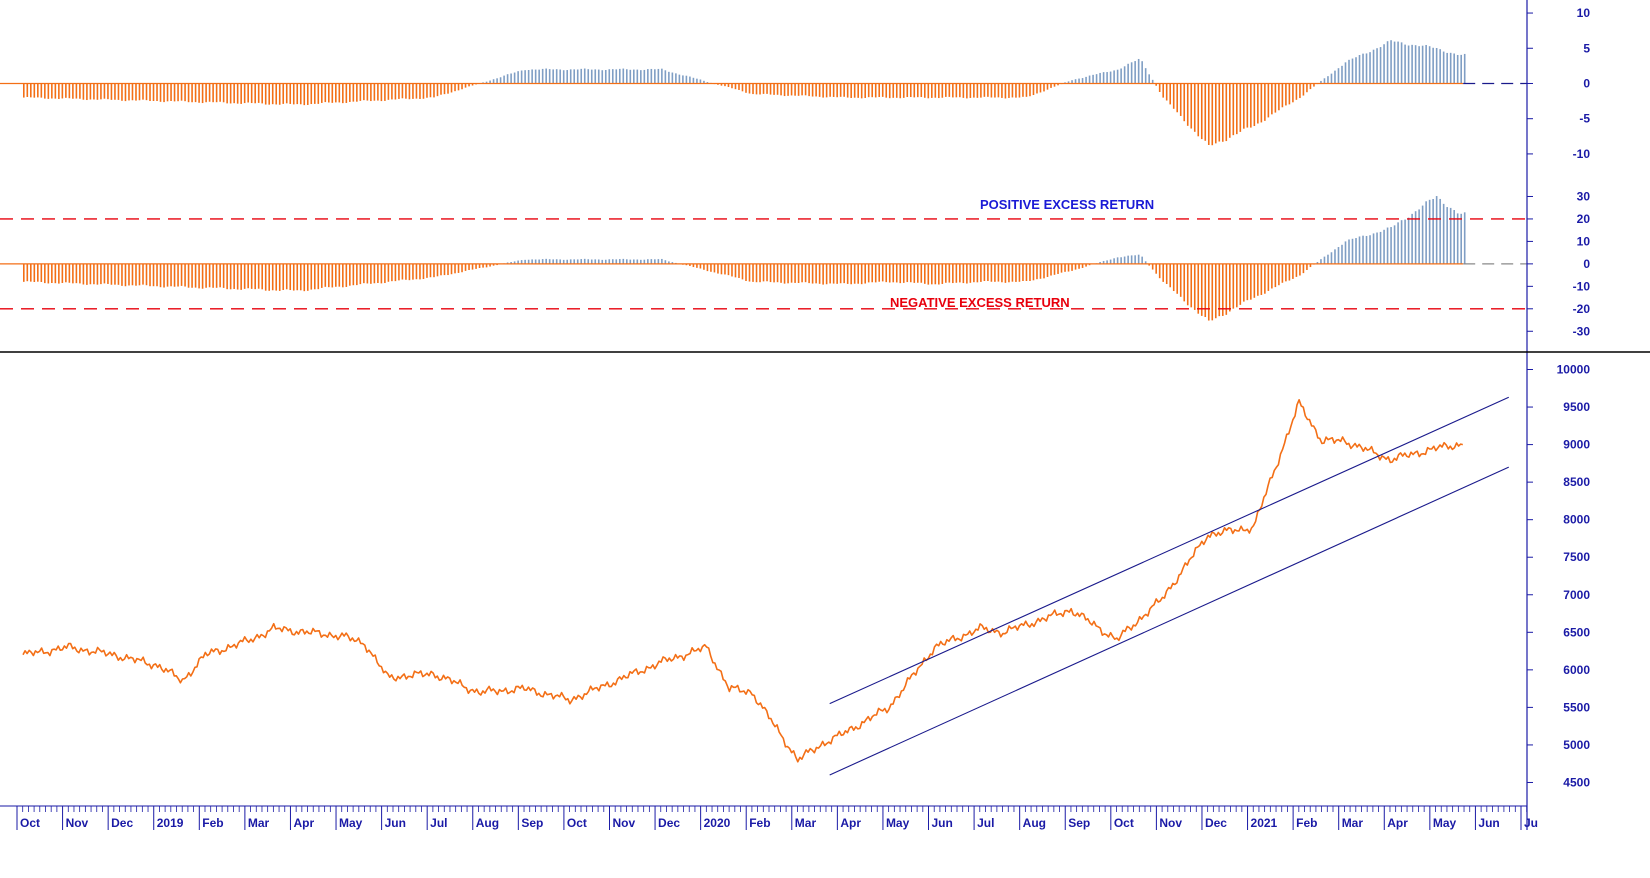  What do you see at coordinates (1445, 823) in the screenshot?
I see `x-tick-label: May` at bounding box center [1445, 823].